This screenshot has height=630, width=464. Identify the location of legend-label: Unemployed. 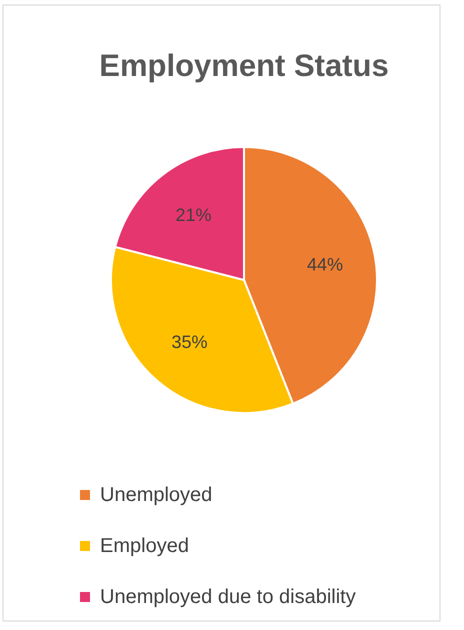
(156, 495).